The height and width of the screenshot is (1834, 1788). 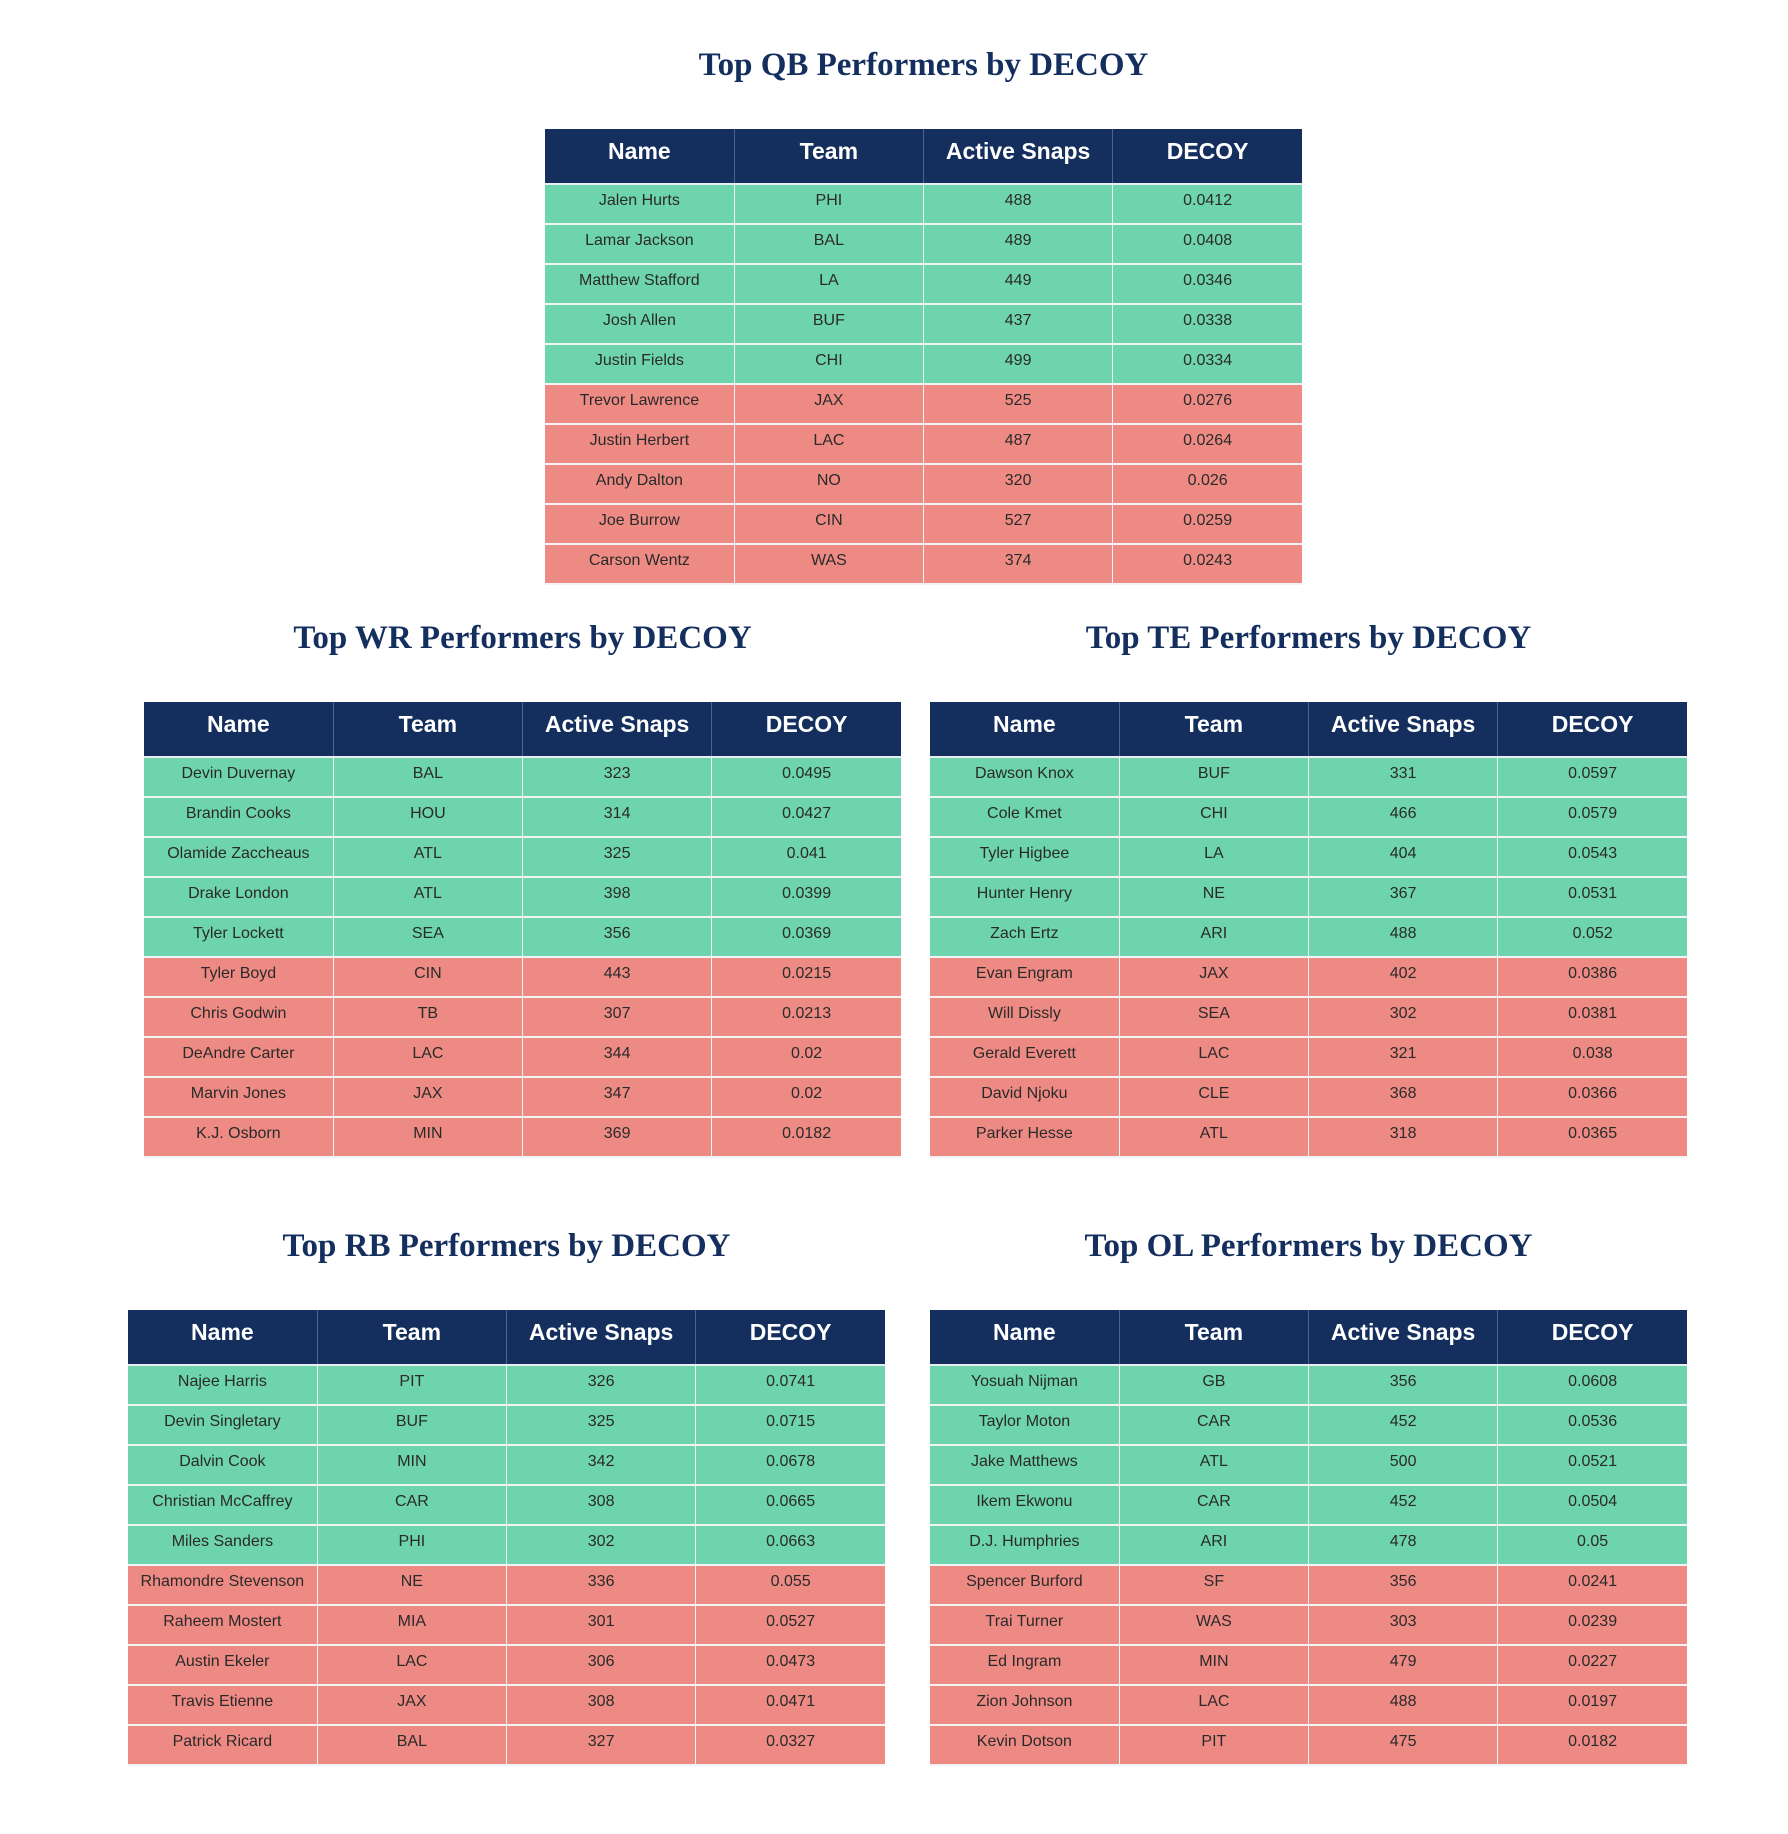 What do you see at coordinates (1025, 1625) in the screenshot?
I see `cell-name: Trai Turner` at bounding box center [1025, 1625].